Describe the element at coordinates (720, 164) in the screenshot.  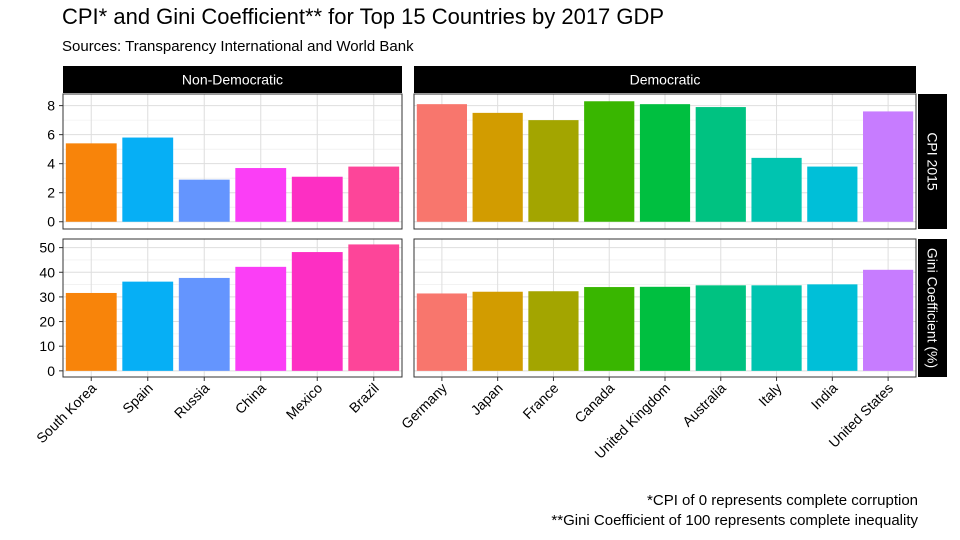
I see `bar-cpi-australia` at that location.